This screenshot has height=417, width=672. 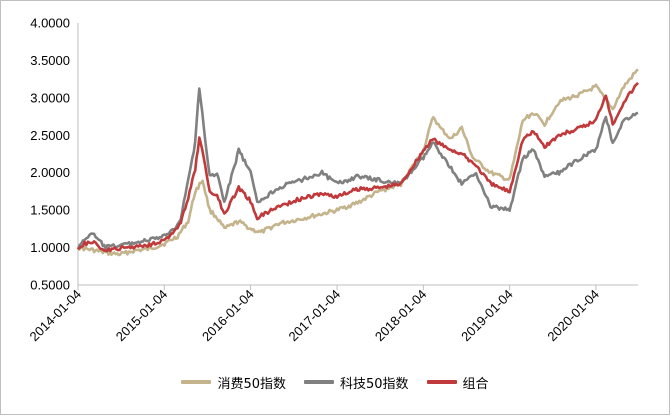 What do you see at coordinates (251, 384) in the screenshot?
I see `legend-label: 消费50指数` at bounding box center [251, 384].